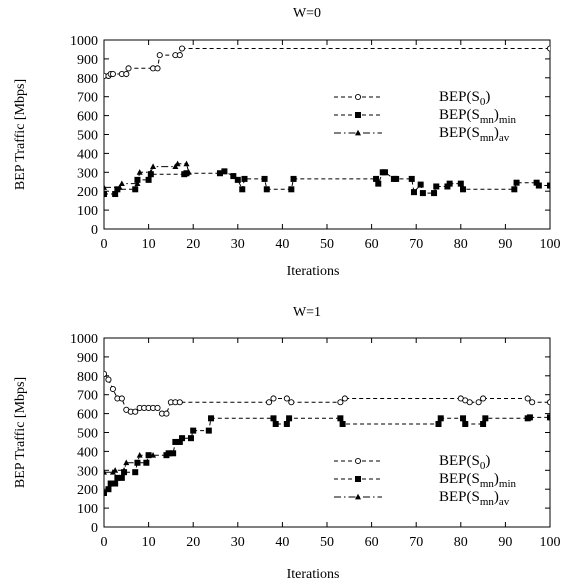  What do you see at coordinates (461, 244) in the screenshot?
I see `x-tick-label: 80` at bounding box center [461, 244].